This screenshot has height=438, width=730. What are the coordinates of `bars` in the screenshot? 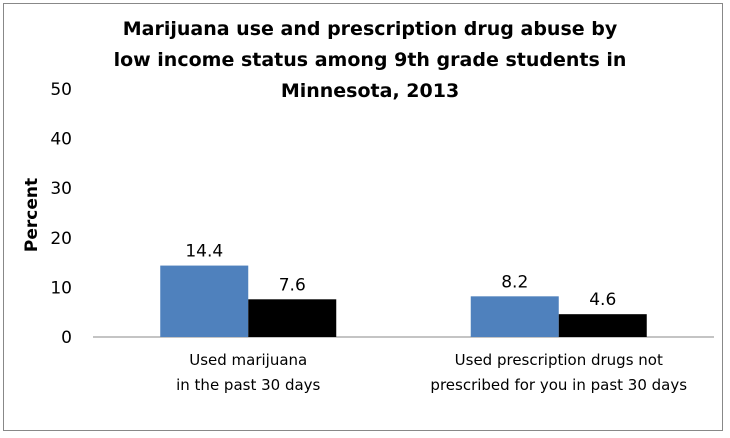 It's located at (403, 301).